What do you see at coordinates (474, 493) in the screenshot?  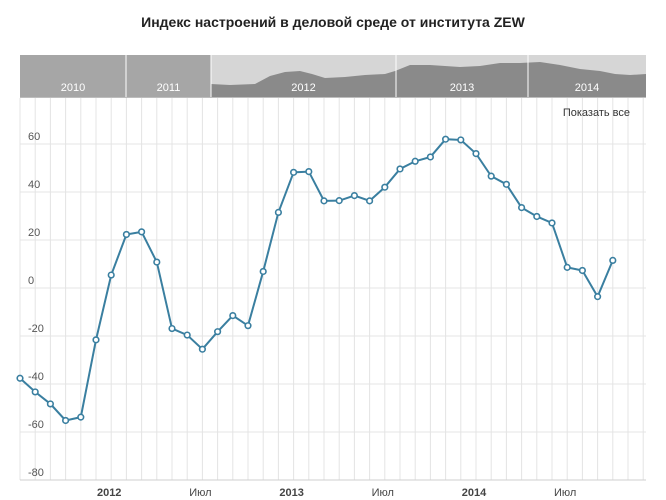 I see `x-tick-label: 2014` at bounding box center [474, 493].